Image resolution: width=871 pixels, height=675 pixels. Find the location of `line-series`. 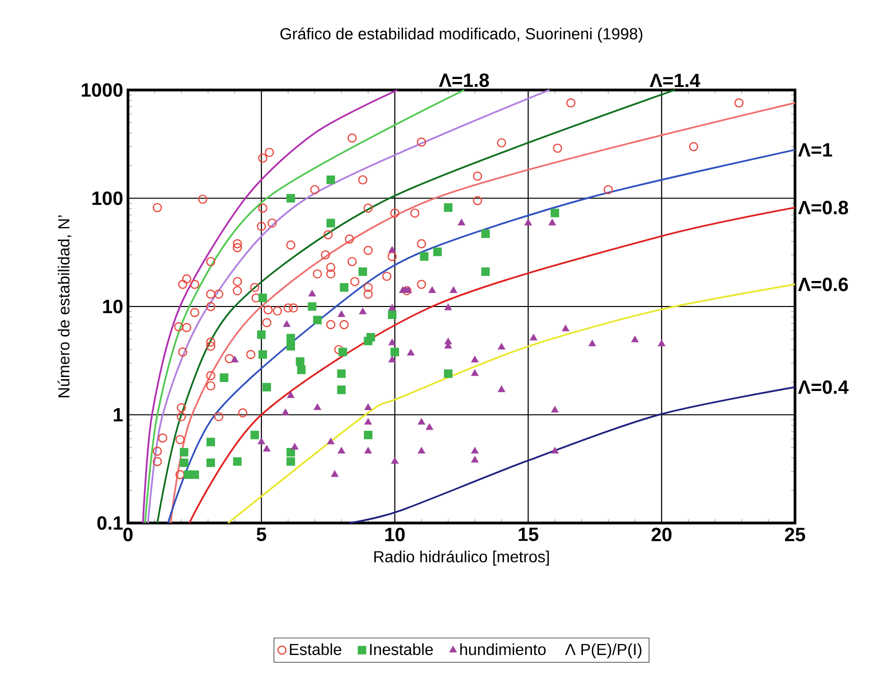

line-series is located at coordinates (572, 455).